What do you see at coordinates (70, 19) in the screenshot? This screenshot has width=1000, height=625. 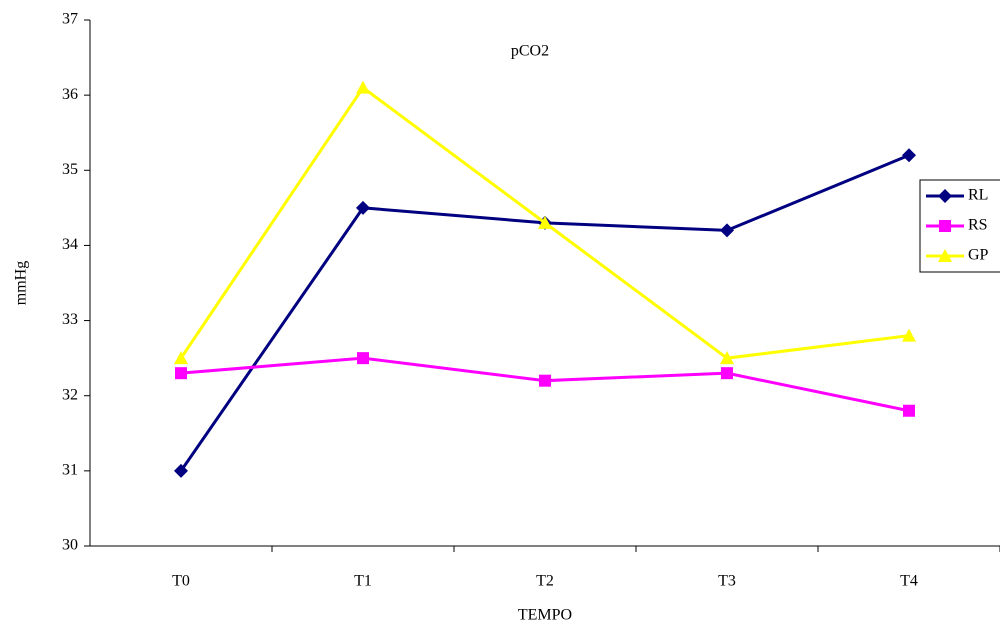 I see `y-tick-label: 37` at bounding box center [70, 19].